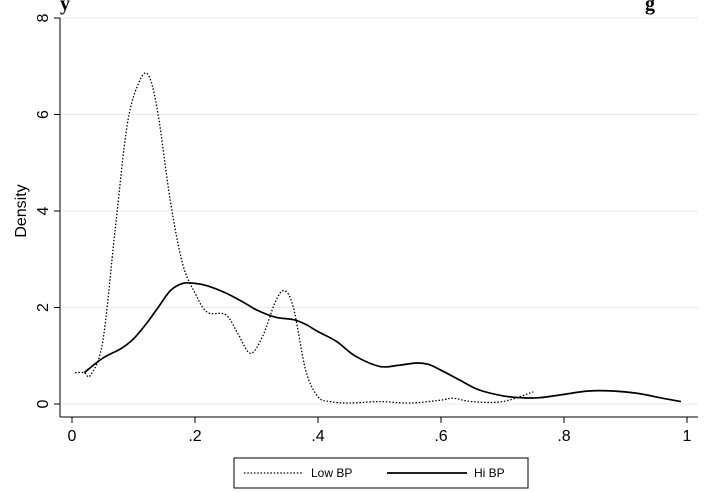 This screenshot has height=492, width=704. What do you see at coordinates (43, 17) in the screenshot?
I see `y-tick-label: 8` at bounding box center [43, 17].